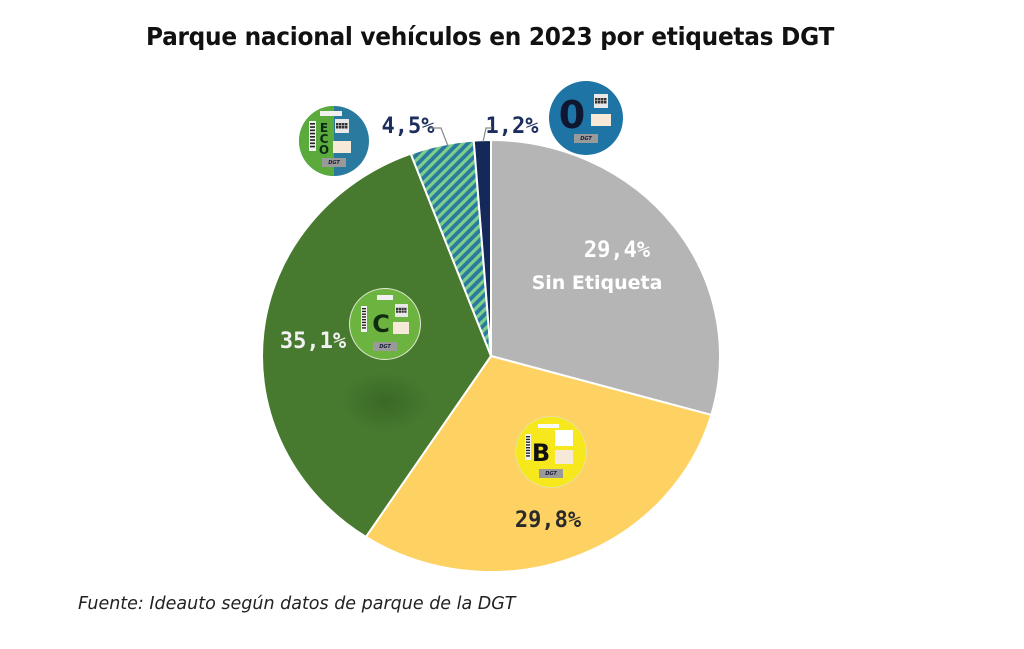  What do you see at coordinates (551, 452) in the screenshot?
I see `b-badge: B DGT` at bounding box center [551, 452].